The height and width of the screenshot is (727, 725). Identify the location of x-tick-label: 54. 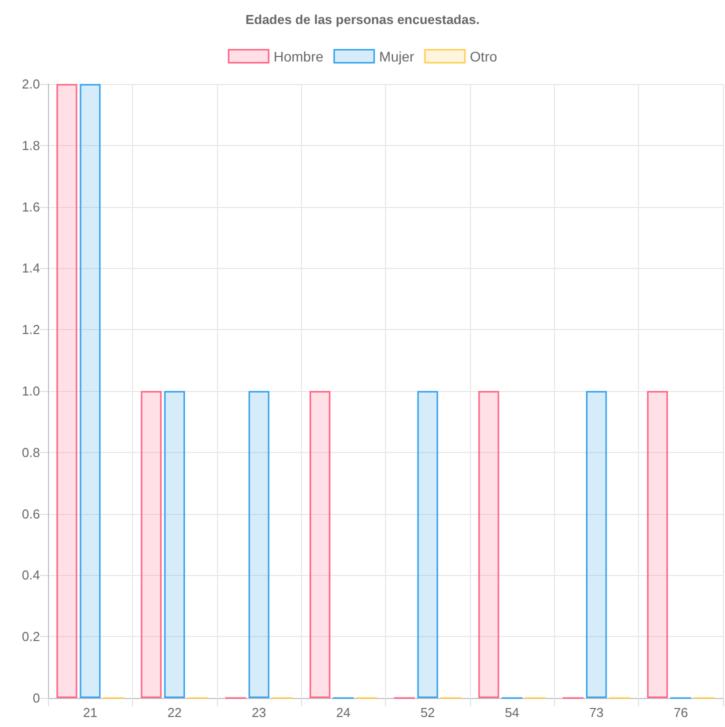
(512, 712).